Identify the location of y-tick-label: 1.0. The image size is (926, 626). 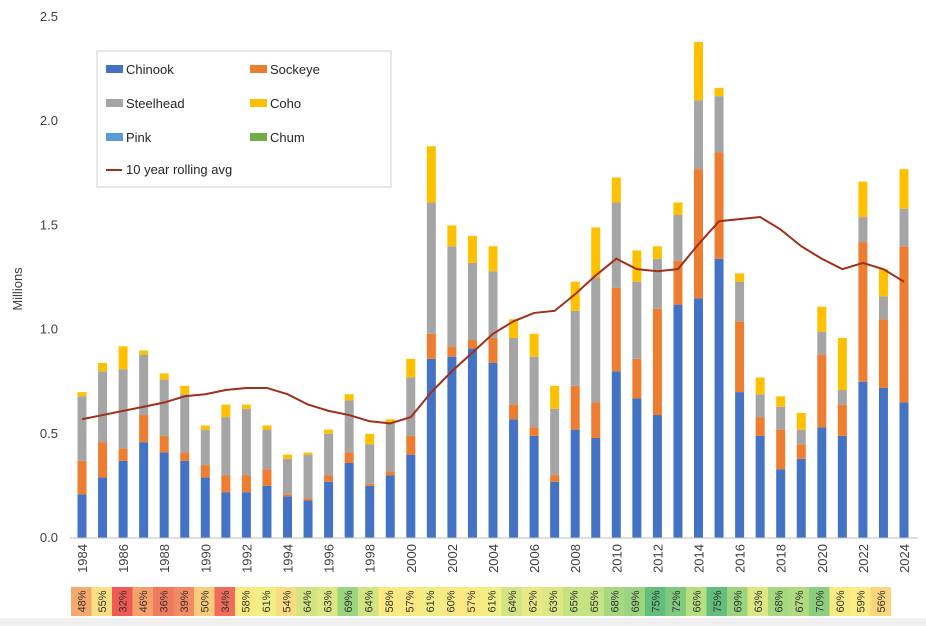
(49, 329).